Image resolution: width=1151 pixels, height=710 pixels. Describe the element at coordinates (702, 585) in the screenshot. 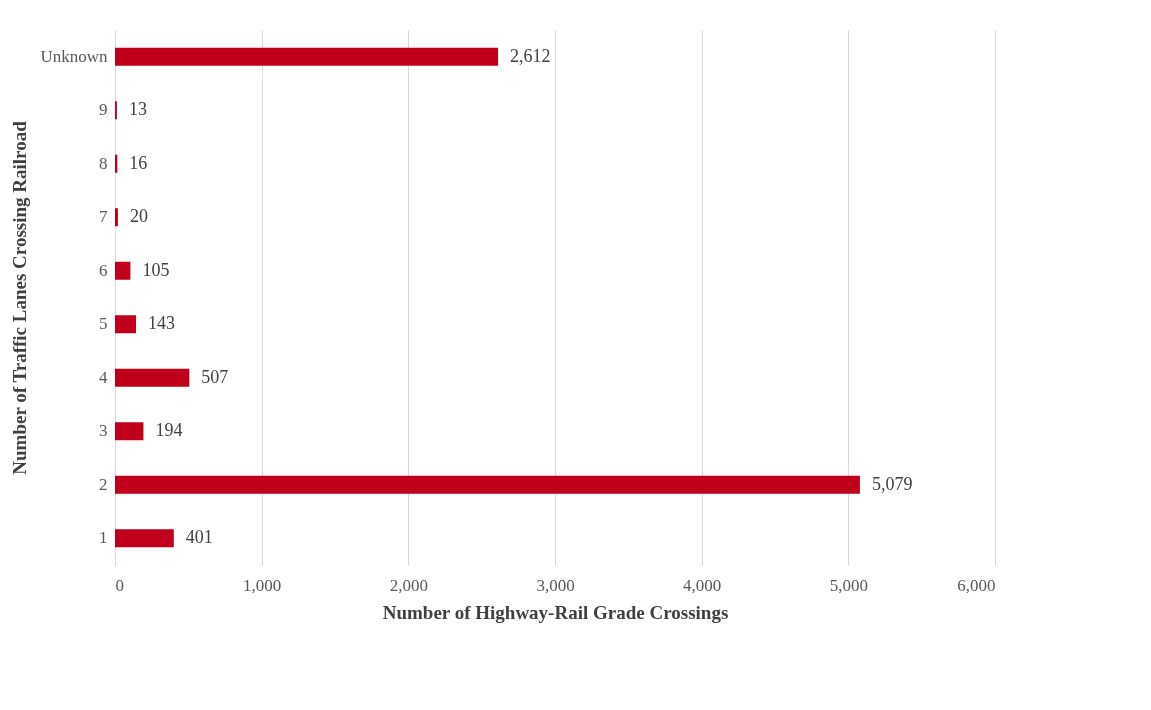

I see `x-tick-label: 4,000` at that location.